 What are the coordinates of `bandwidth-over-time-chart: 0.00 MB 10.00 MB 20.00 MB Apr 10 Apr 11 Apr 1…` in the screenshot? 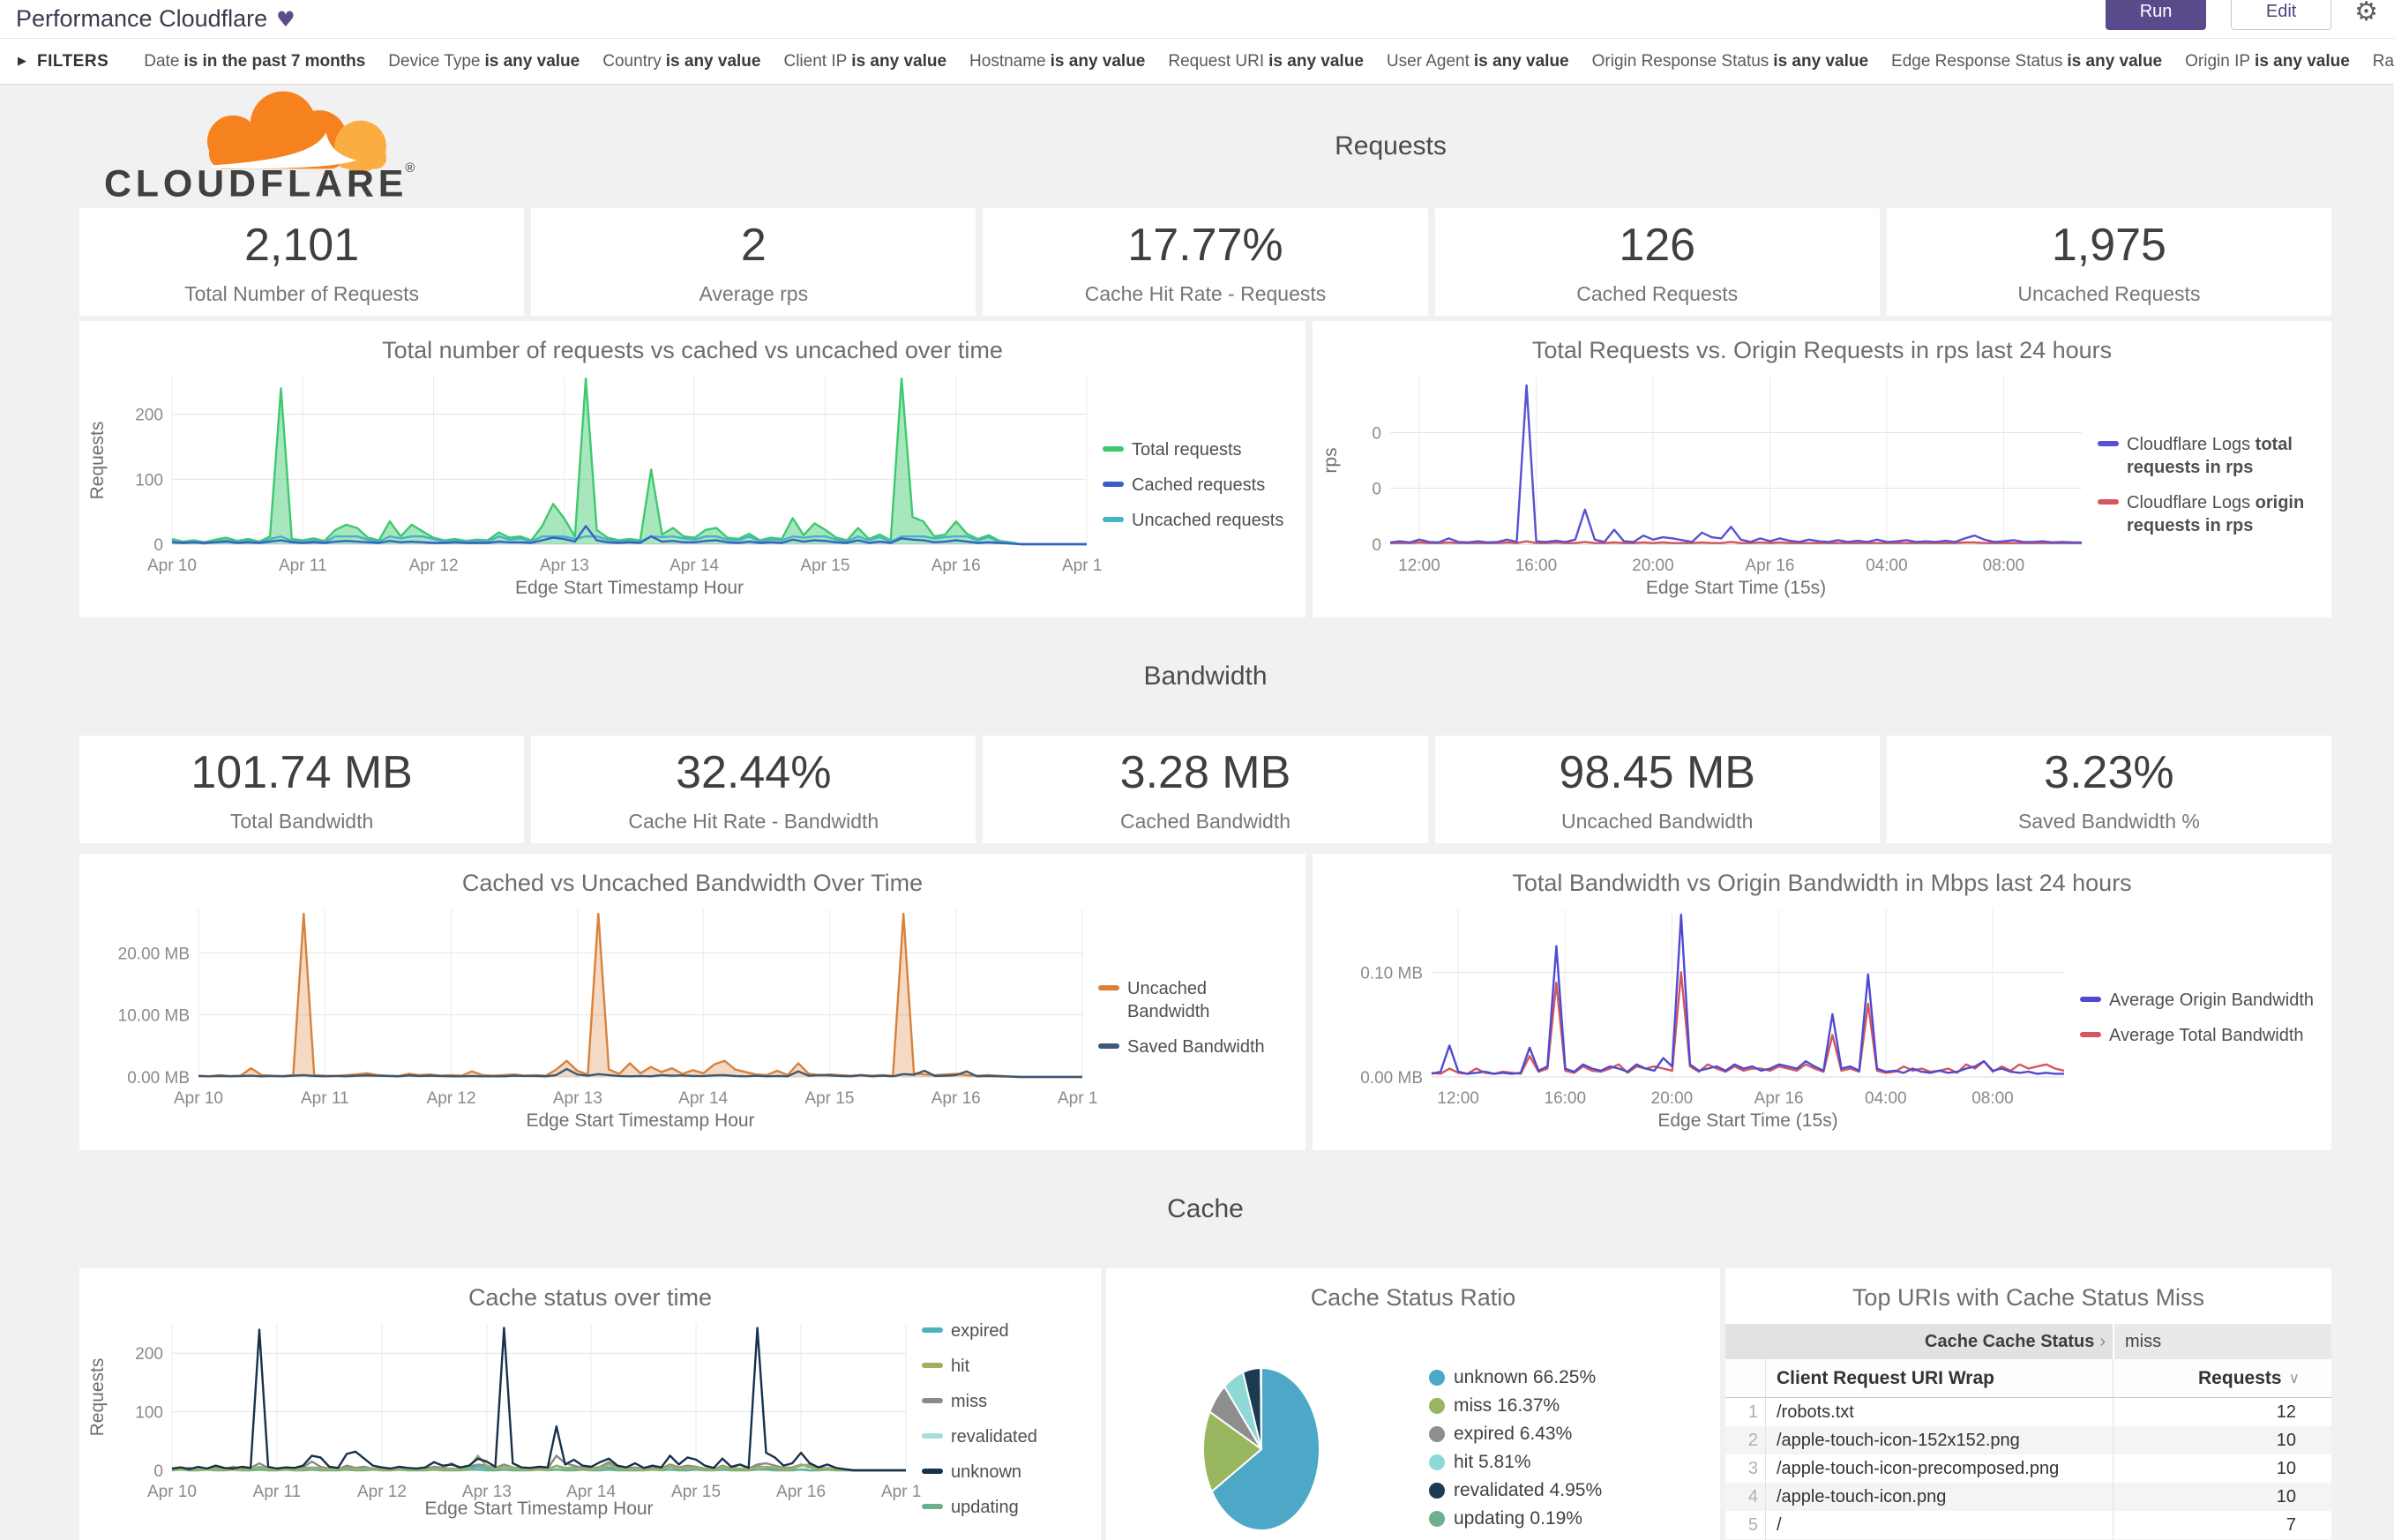 It's located at (597, 1017).